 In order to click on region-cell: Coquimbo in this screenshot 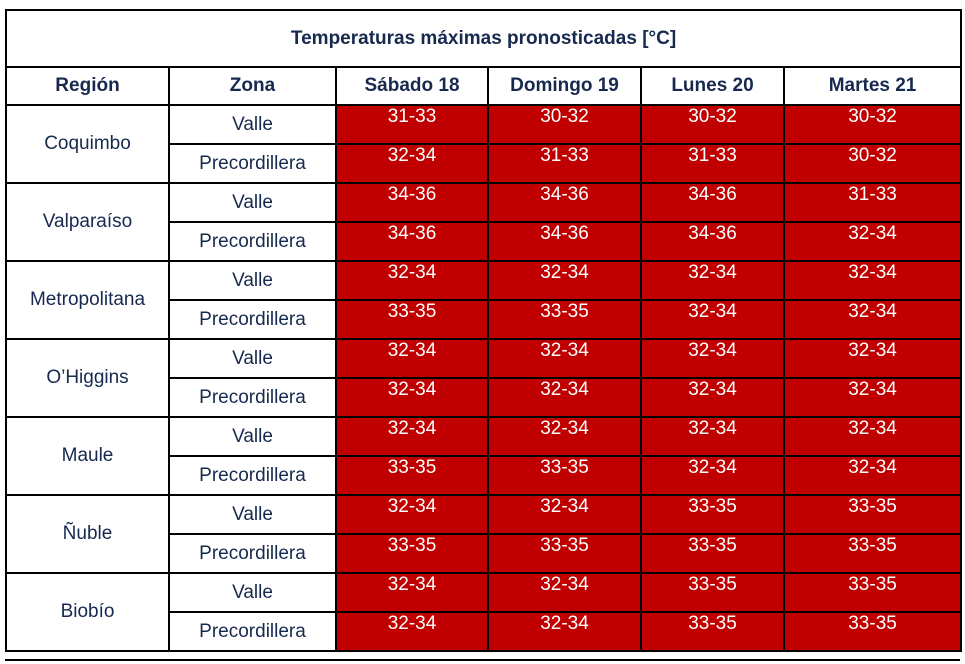, I will do `click(87, 144)`.